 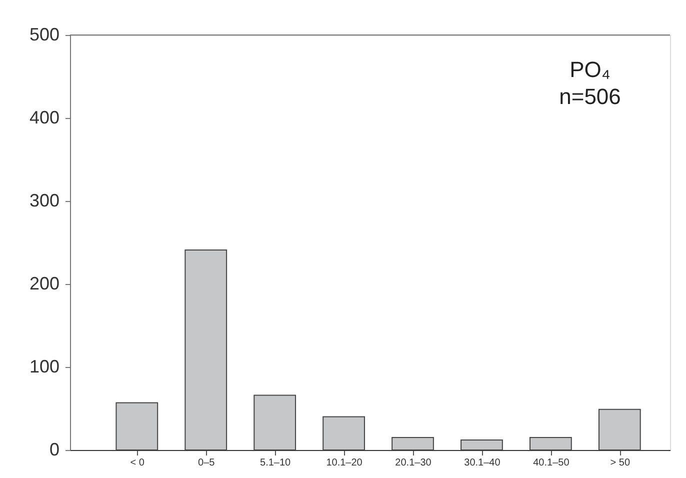 I want to click on annotation: PO₄, so click(x=590, y=69).